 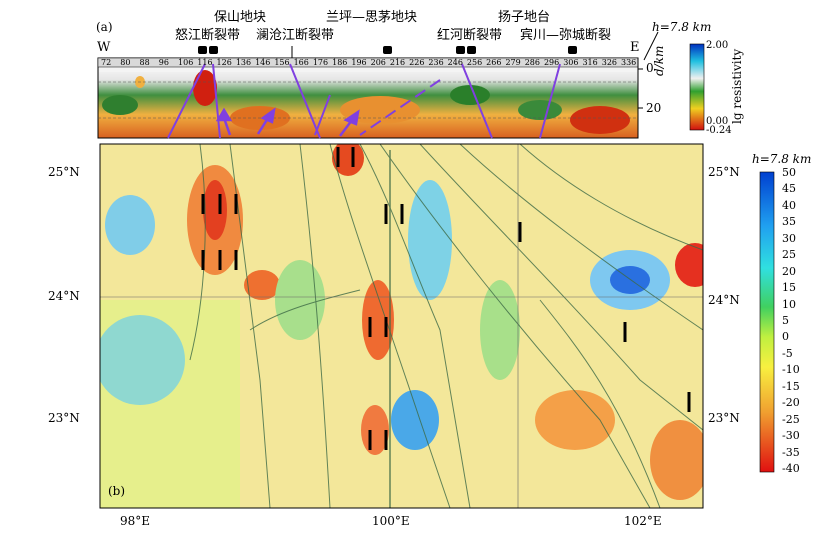 I want to click on block-label-baoshan: 保山地块, so click(x=240, y=17).